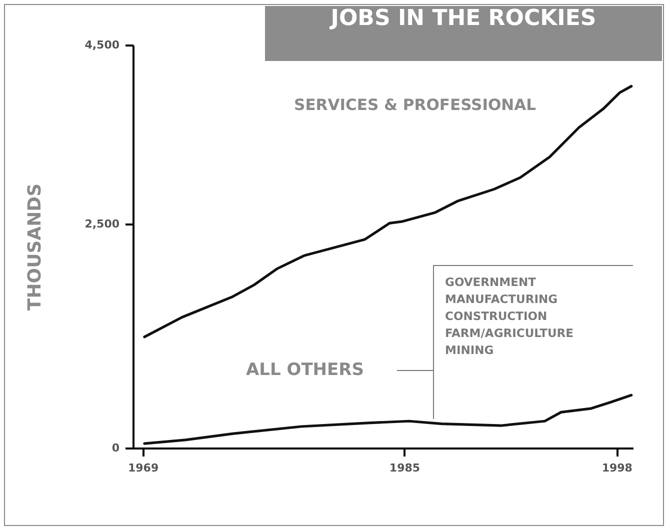  What do you see at coordinates (490, 282) in the screenshot?
I see `annotation: GOVERNMENT` at bounding box center [490, 282].